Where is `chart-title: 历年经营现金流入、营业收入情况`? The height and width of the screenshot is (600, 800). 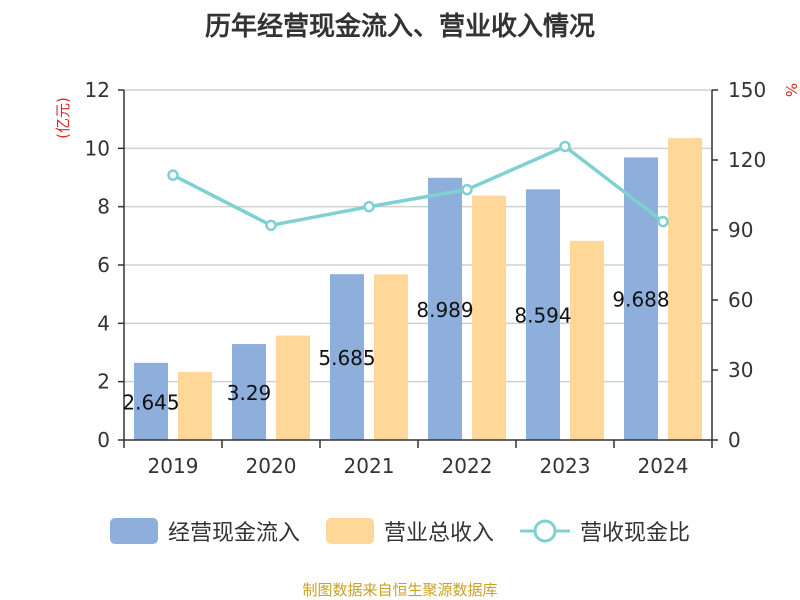
chart-title: 历年经营现金流入、营业收入情况 is located at coordinates (399, 27).